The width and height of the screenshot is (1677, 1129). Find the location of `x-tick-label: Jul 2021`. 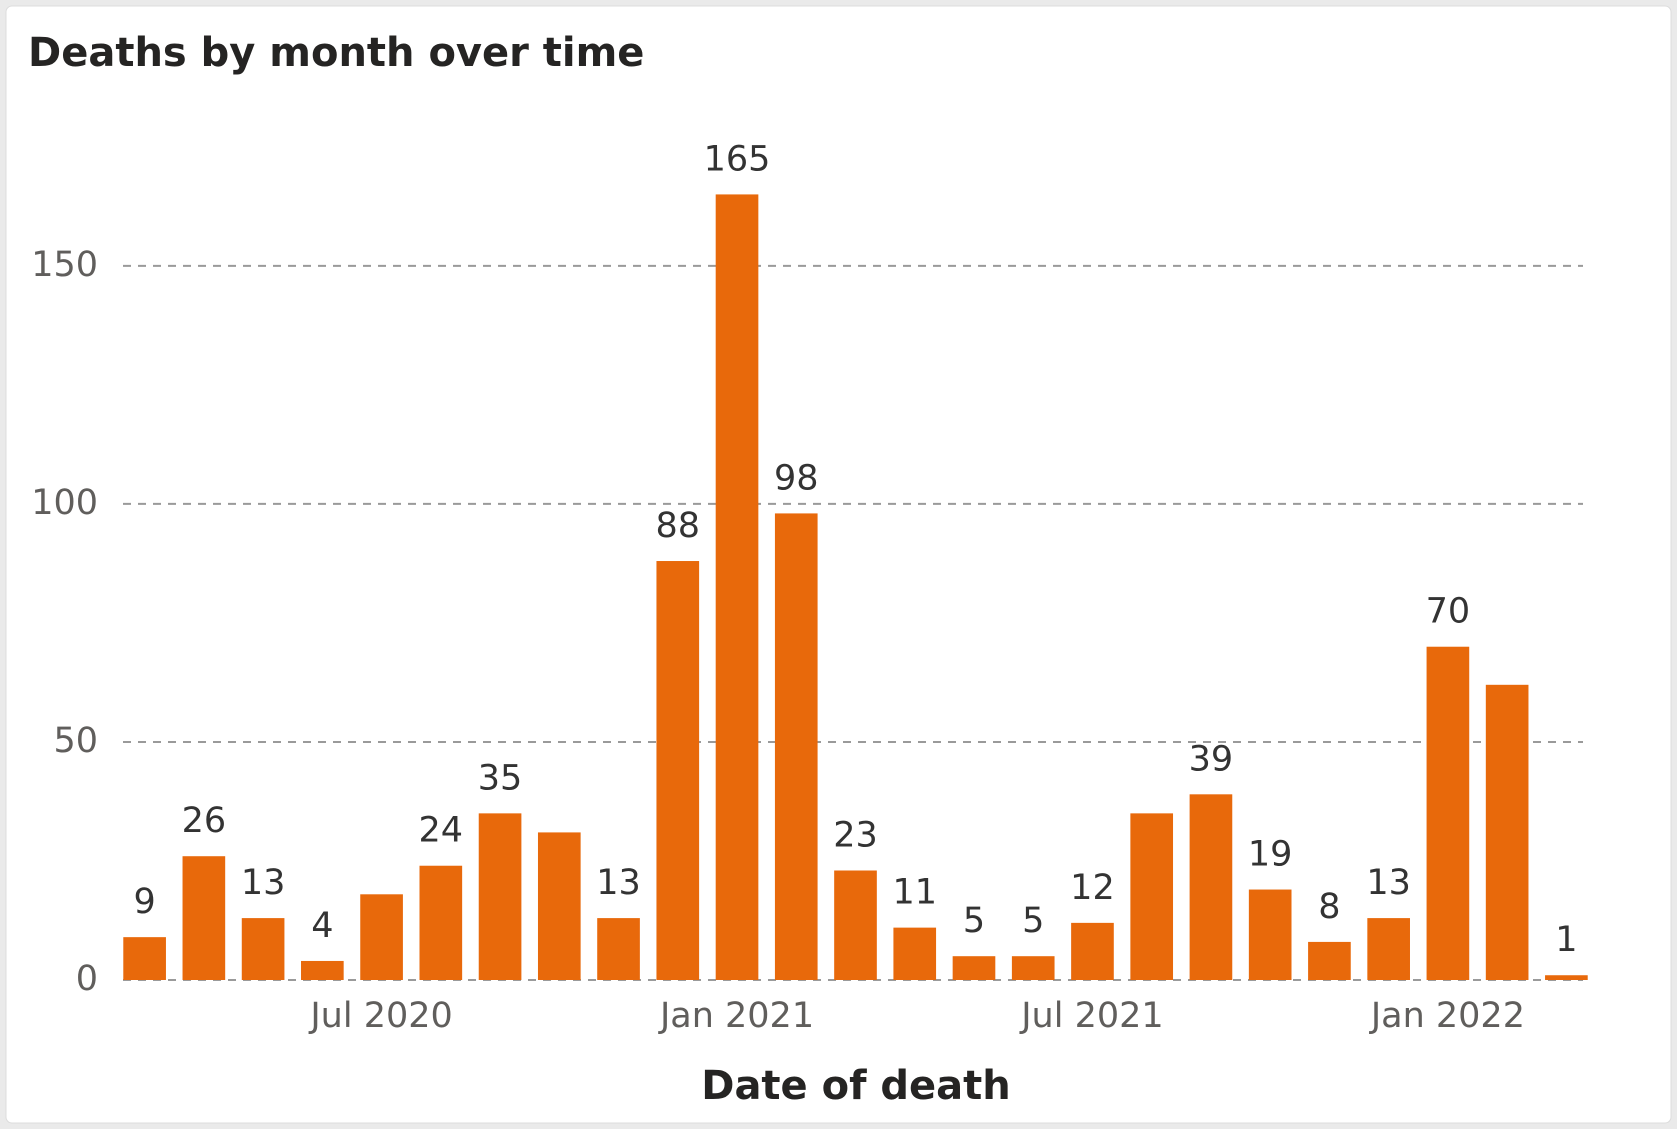

x-tick-label: Jul 2021 is located at coordinates (1091, 1016).